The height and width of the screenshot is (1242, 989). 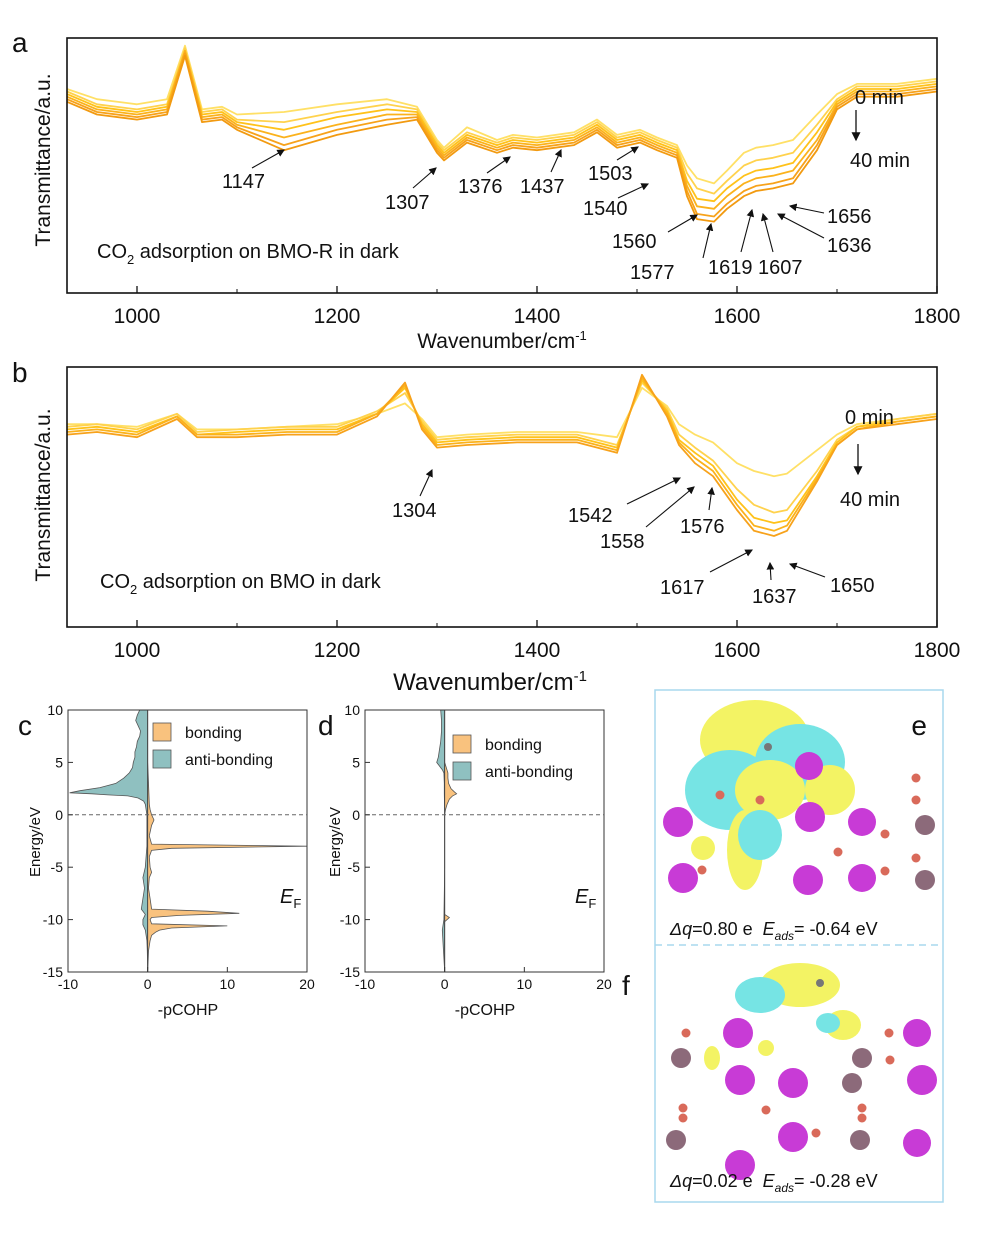 What do you see at coordinates (53, 972) in the screenshot?
I see `y-tick-label: -15` at bounding box center [53, 972].